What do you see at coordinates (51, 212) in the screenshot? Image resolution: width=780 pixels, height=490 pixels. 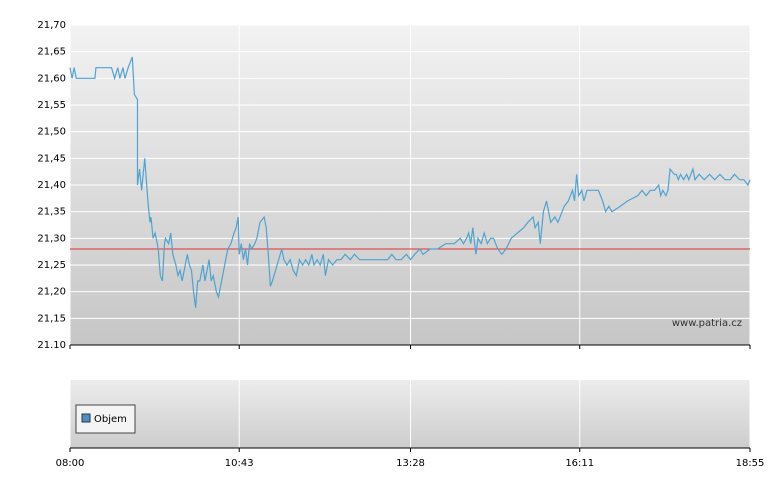 I see `y-tick-label: 21,35` at bounding box center [51, 212].